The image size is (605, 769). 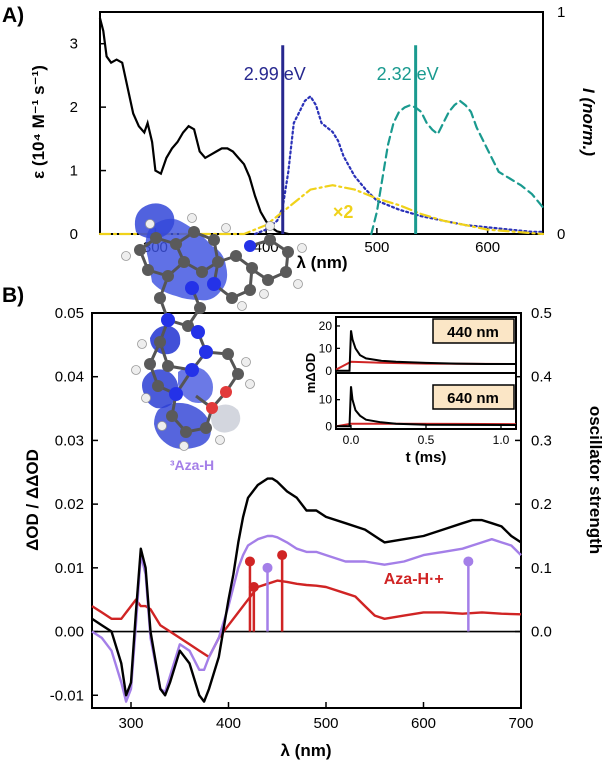 I want to click on panel-a-series-absorption, so click(x=194, y=126).